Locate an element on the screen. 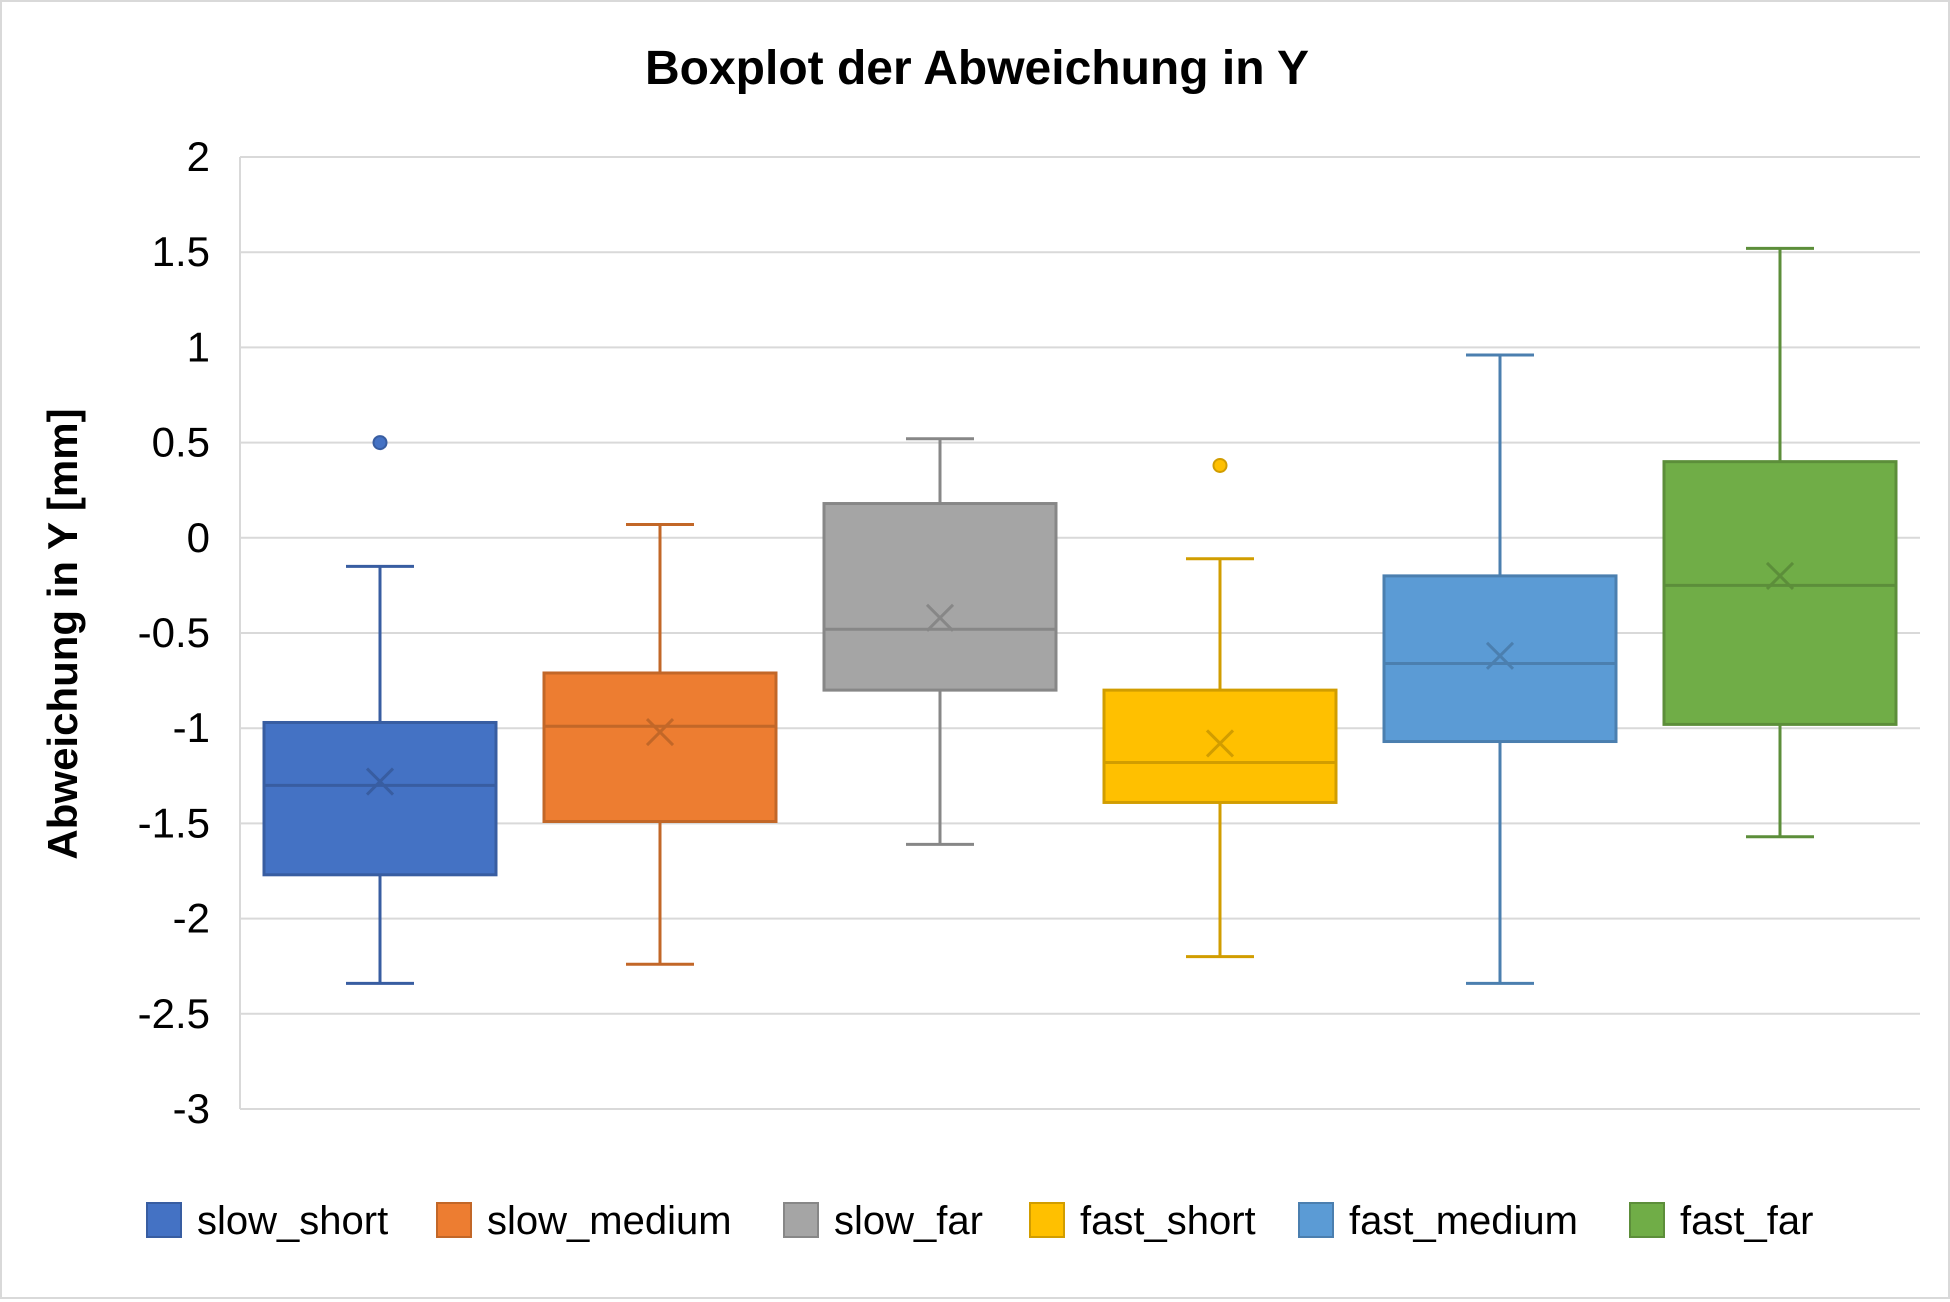  legend-item-fast_medium: fast_medium is located at coordinates (1438, 1221).